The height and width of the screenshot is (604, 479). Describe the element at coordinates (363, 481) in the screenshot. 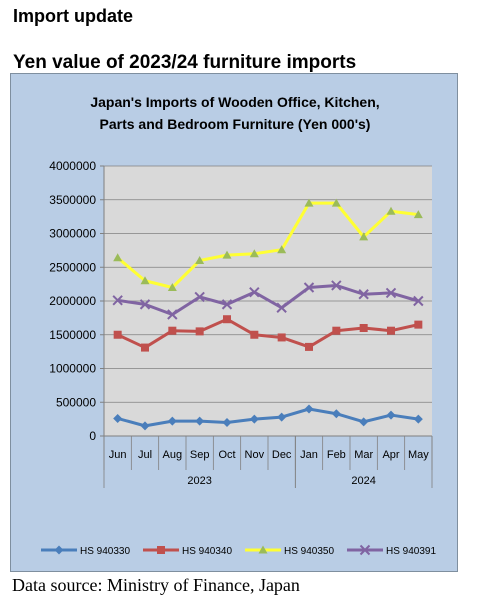

I see `x-group-label: 2024` at that location.